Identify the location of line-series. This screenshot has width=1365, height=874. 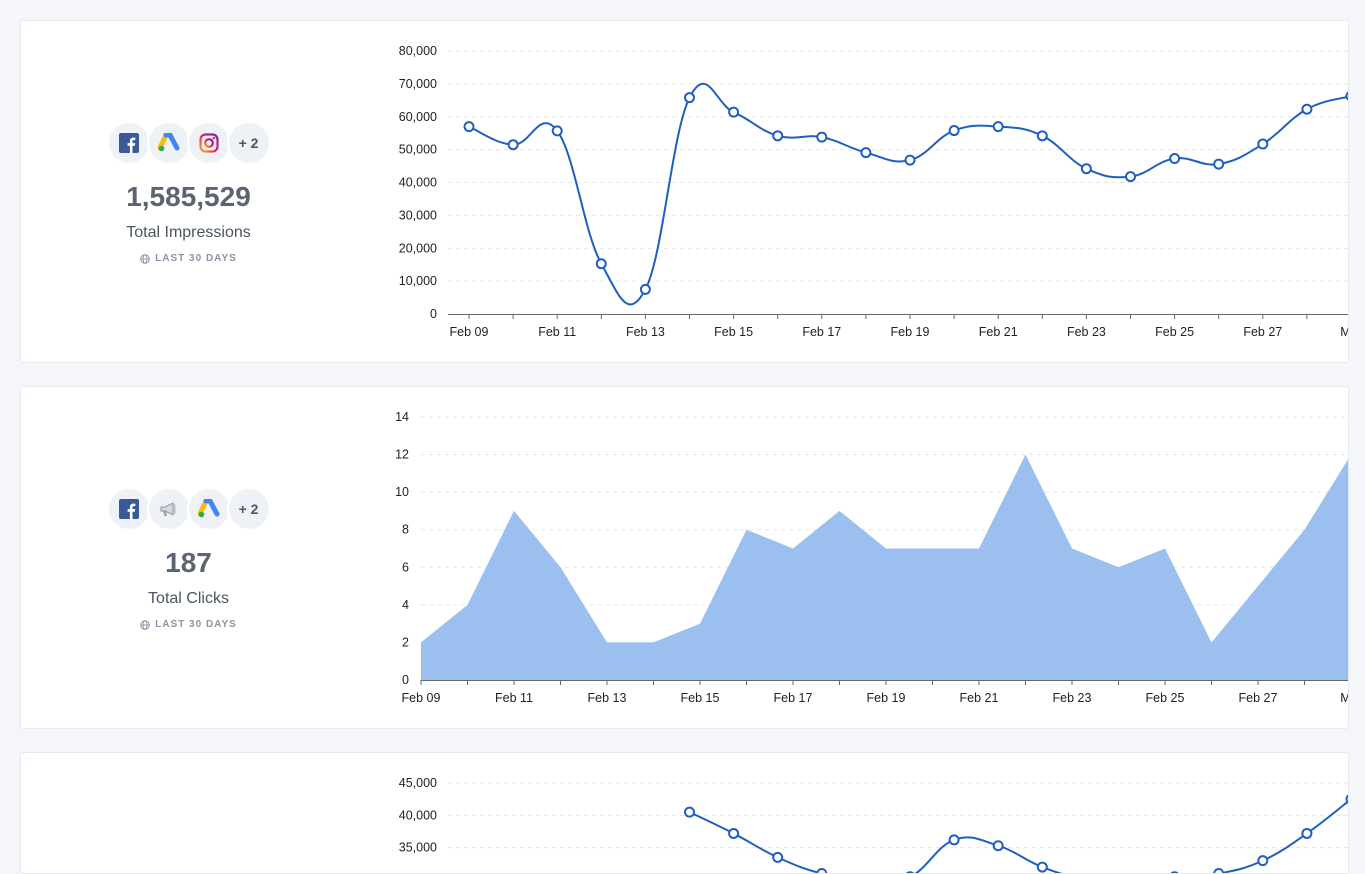
(1018, 836).